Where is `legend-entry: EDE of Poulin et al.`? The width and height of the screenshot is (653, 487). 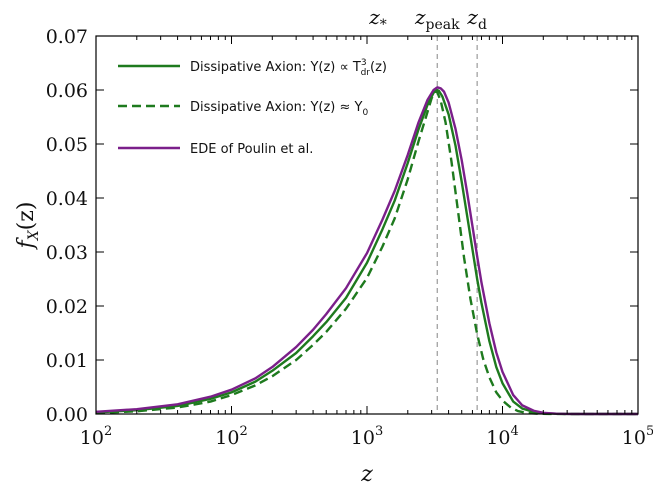 legend-entry: EDE of Poulin et al. is located at coordinates (251, 149).